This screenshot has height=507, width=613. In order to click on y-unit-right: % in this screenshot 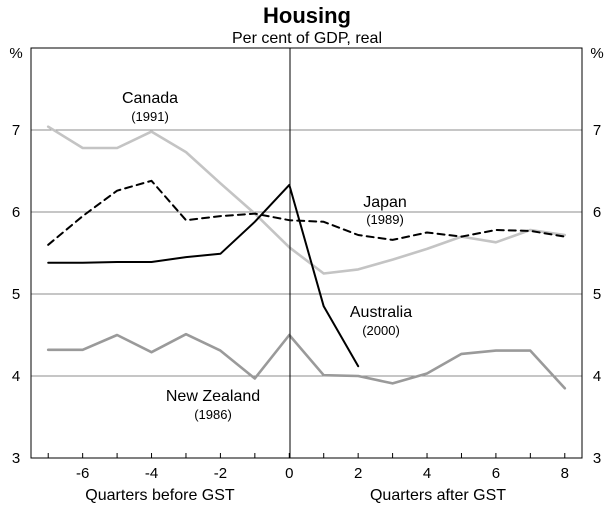, I will do `click(596, 53)`.